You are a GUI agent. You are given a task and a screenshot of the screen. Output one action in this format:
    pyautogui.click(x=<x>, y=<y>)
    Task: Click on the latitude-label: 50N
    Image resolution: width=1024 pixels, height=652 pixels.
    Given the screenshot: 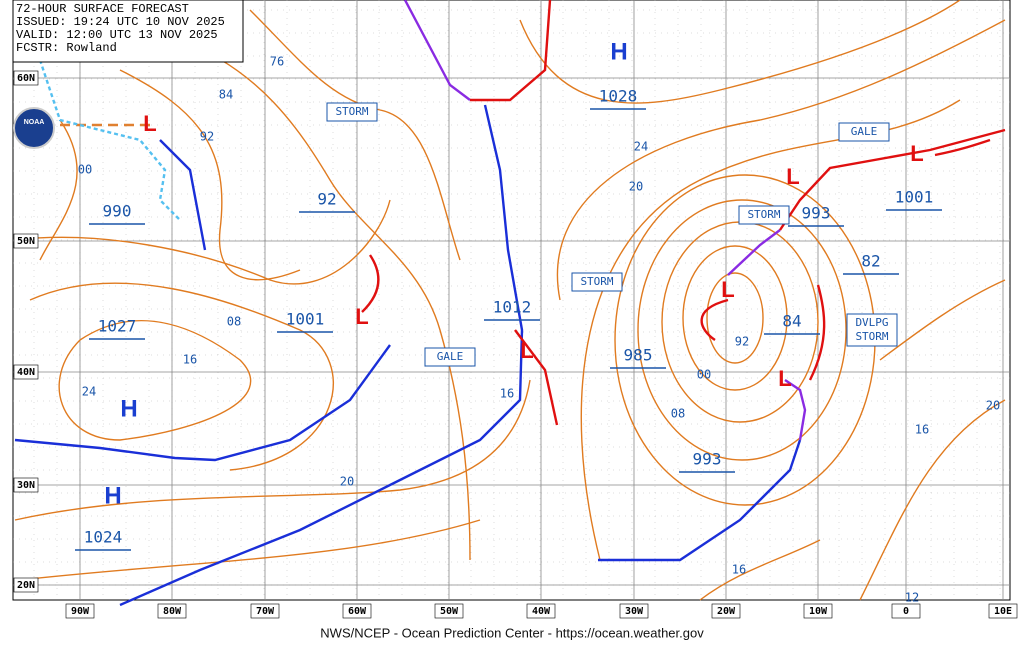 What is the action you would take?
    pyautogui.click(x=26, y=241)
    